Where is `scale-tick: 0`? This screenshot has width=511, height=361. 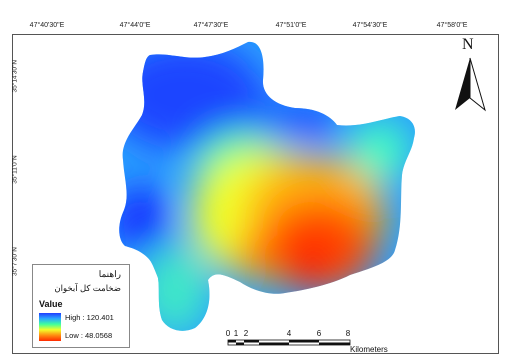
scale-tick: 0 is located at coordinates (228, 333).